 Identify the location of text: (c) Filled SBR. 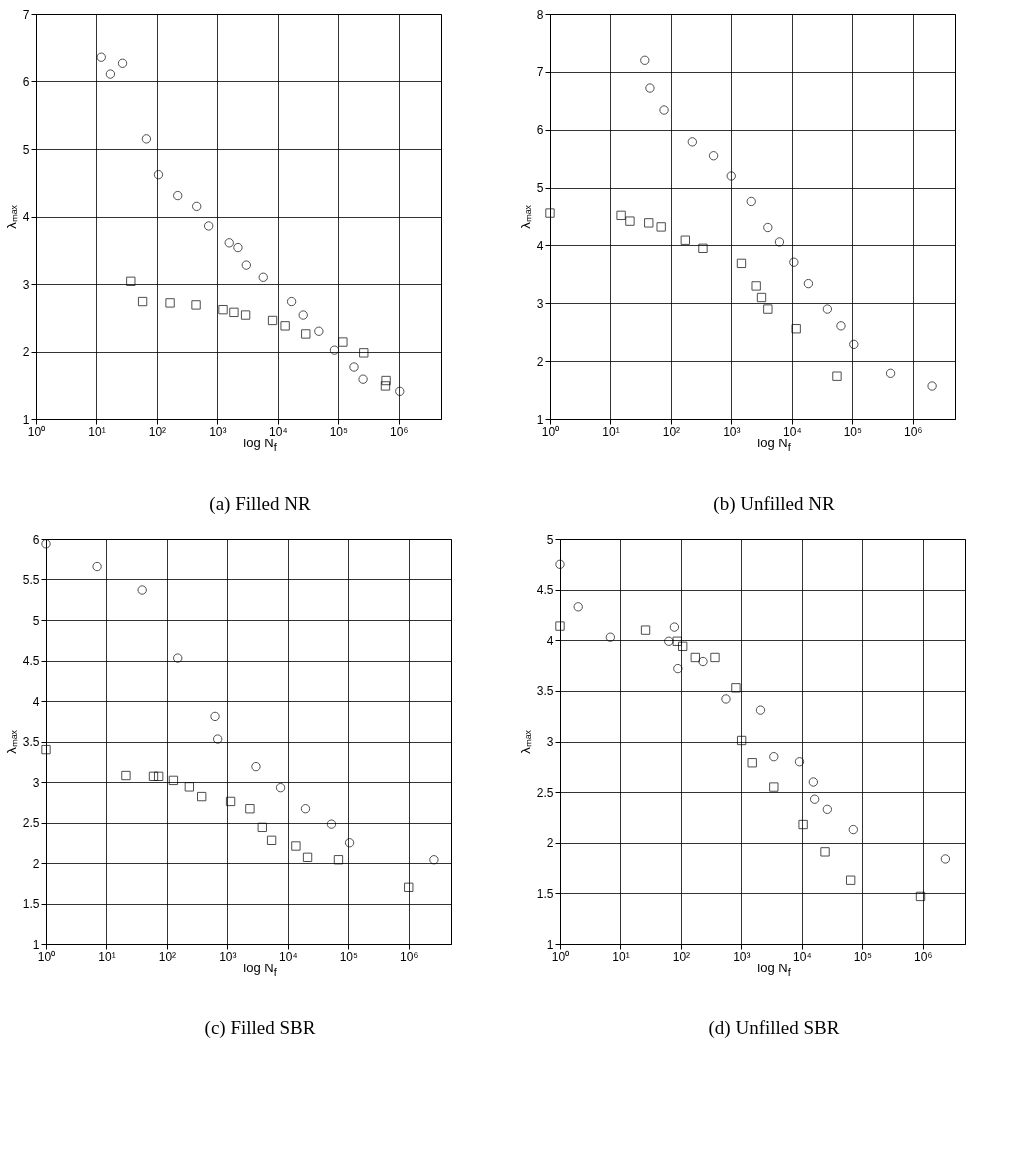
(260, 1028).